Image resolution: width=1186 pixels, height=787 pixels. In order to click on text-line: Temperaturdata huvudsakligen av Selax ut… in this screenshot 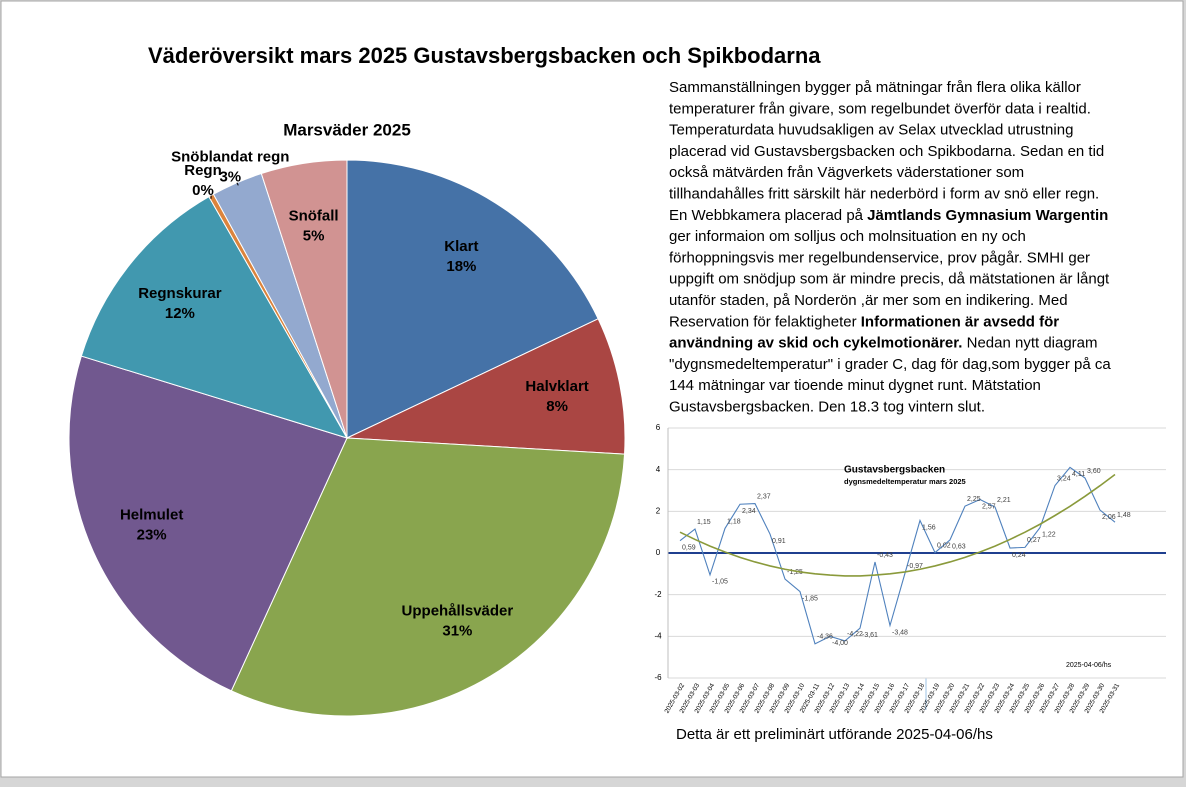, I will do `click(871, 130)`.